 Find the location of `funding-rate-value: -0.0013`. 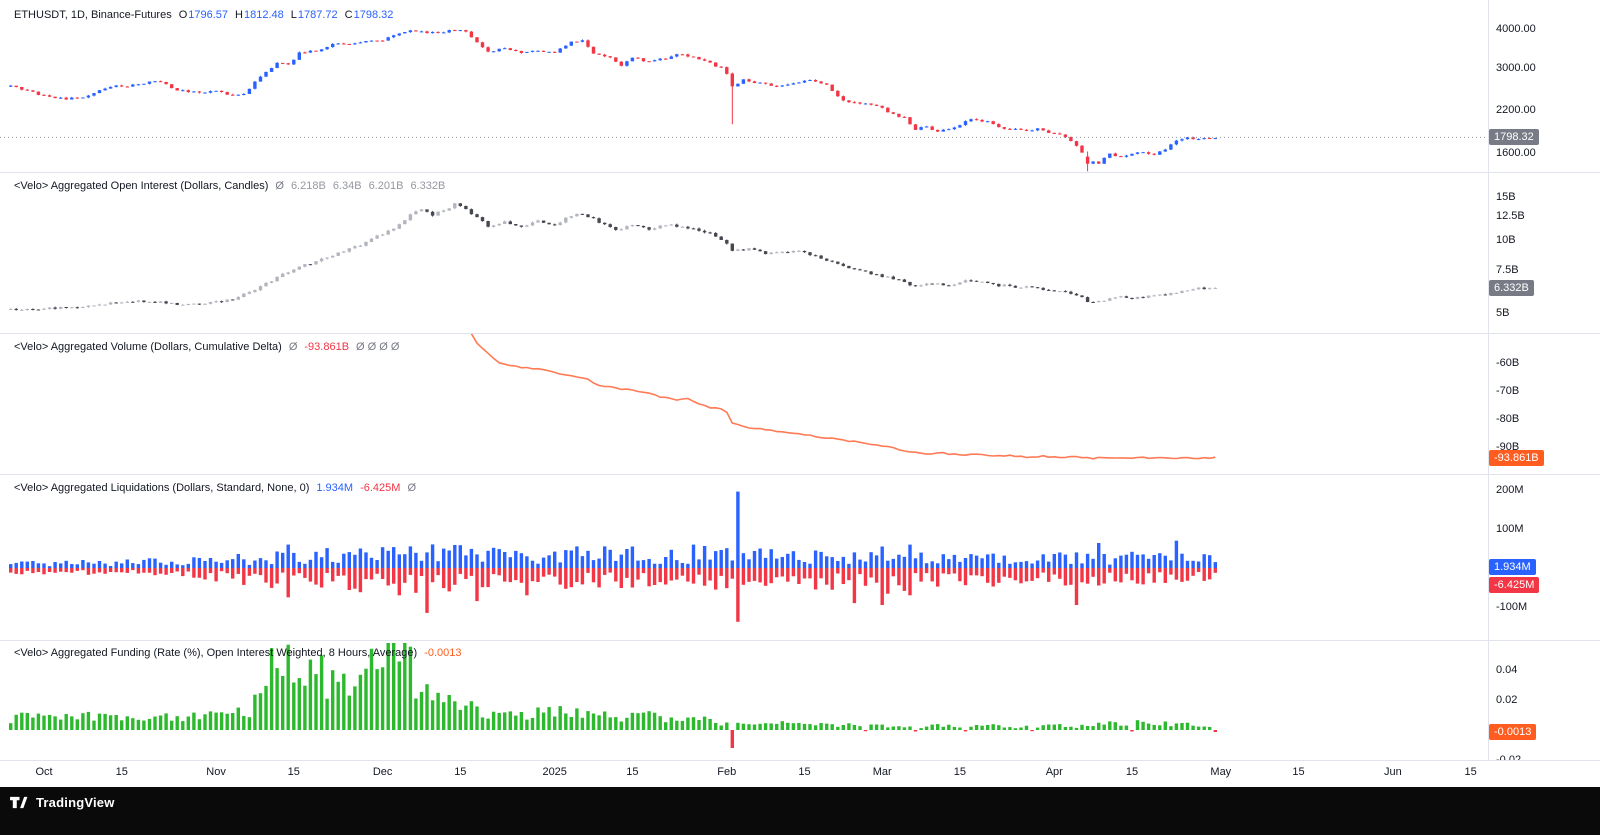

funding-rate-value: -0.0013 is located at coordinates (443, 653).